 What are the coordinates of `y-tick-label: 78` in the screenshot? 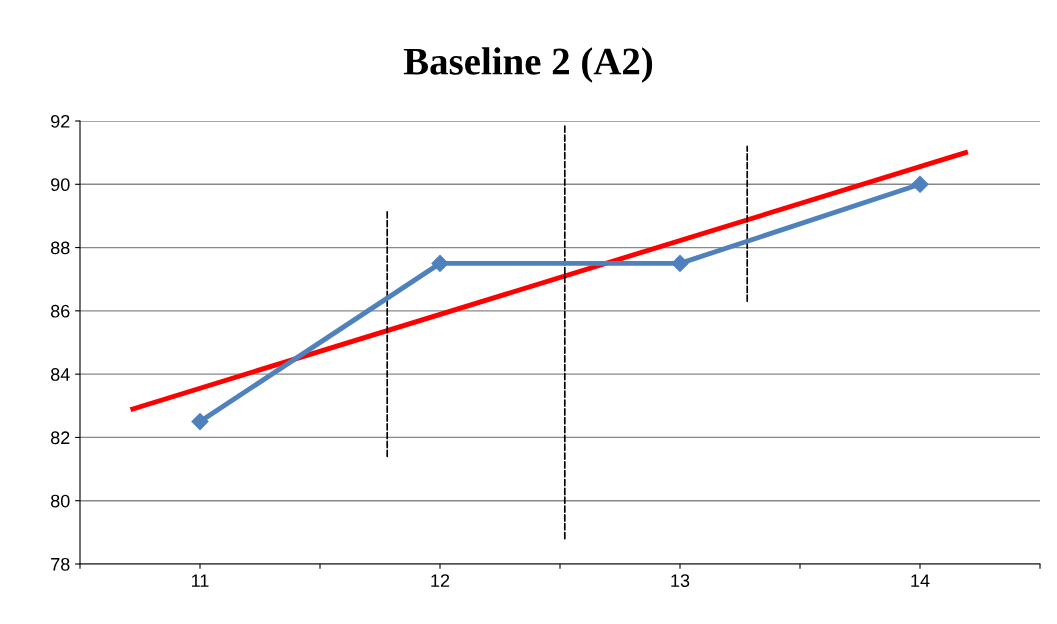 It's located at (60, 564).